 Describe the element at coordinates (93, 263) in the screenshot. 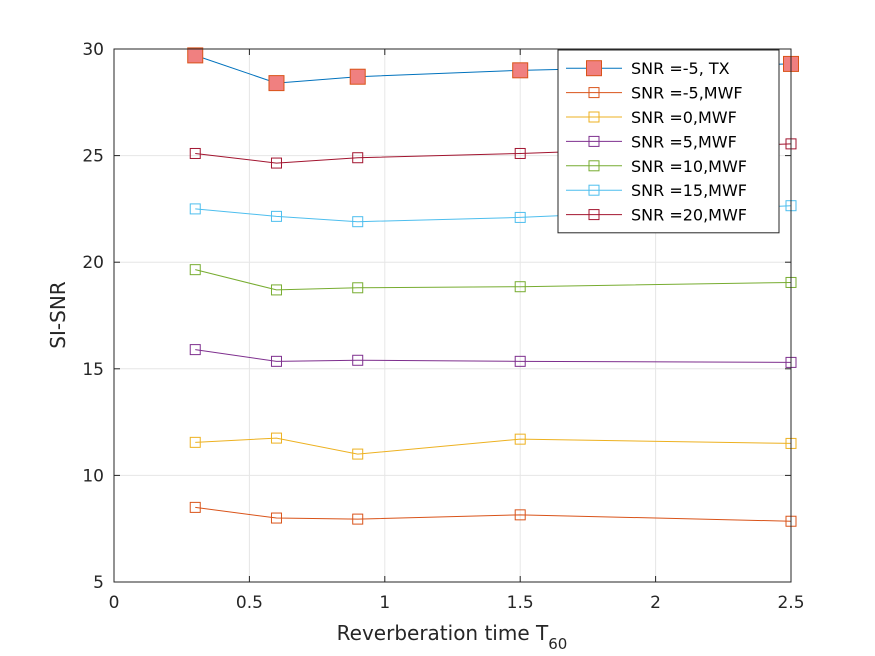

I see `y-tick-label: 20` at that location.